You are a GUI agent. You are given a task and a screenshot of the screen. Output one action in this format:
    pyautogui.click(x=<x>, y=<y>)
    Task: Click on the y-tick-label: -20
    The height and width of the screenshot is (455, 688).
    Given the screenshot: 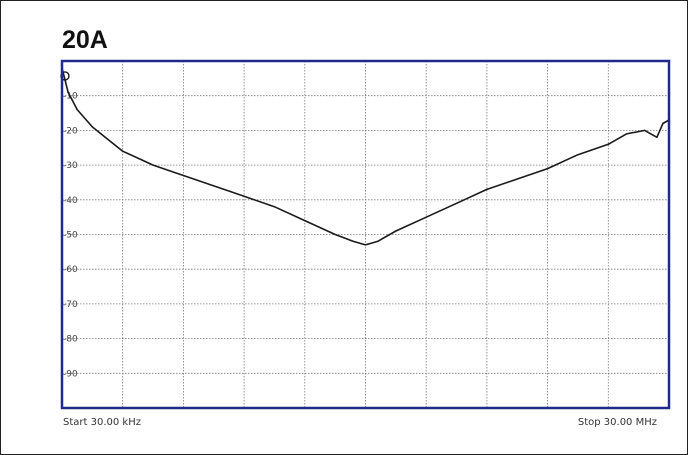 What is the action you would take?
    pyautogui.click(x=70, y=131)
    